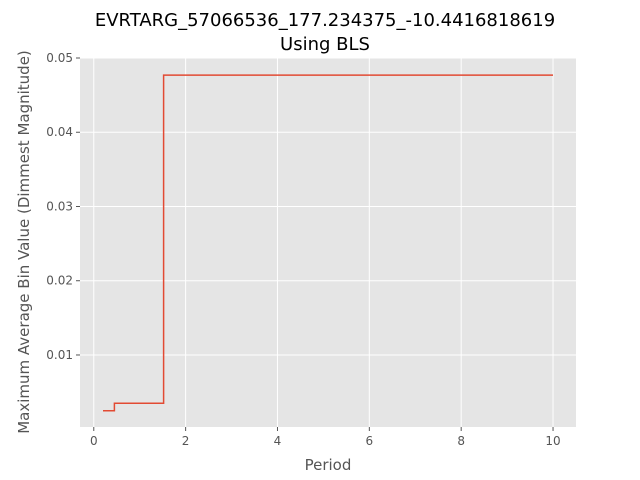  Describe the element at coordinates (328, 465) in the screenshot. I see `x-axis-label: Period` at that location.